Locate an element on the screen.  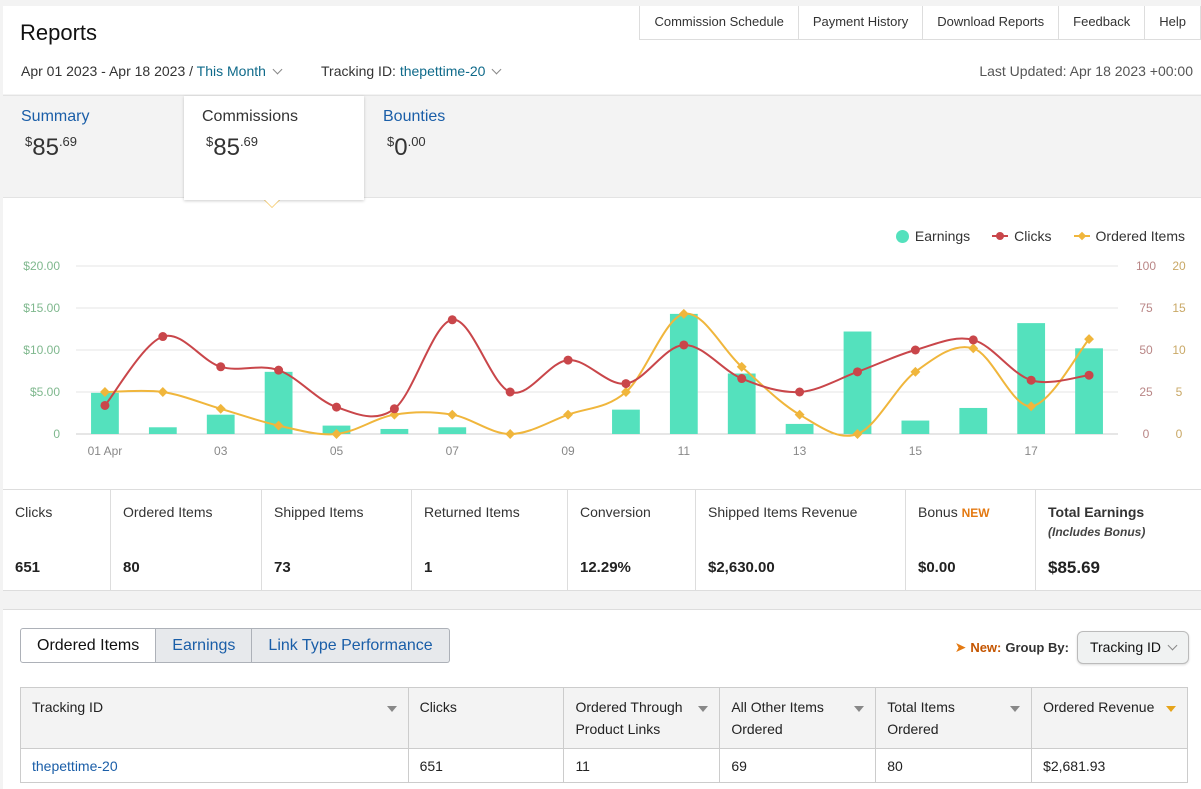
clicks-line is located at coordinates (597, 368).